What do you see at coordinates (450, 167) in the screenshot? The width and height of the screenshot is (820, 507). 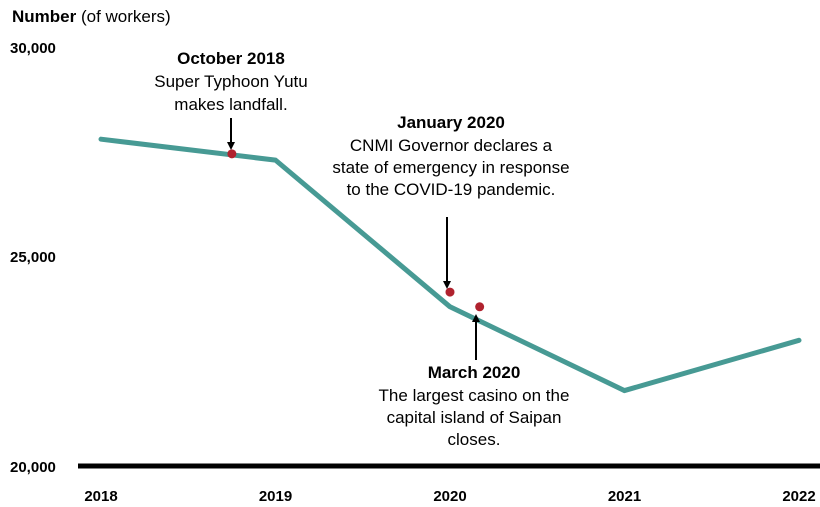 I see `annotation-text-january-2020-line-2: state of emergency in response` at bounding box center [450, 167].